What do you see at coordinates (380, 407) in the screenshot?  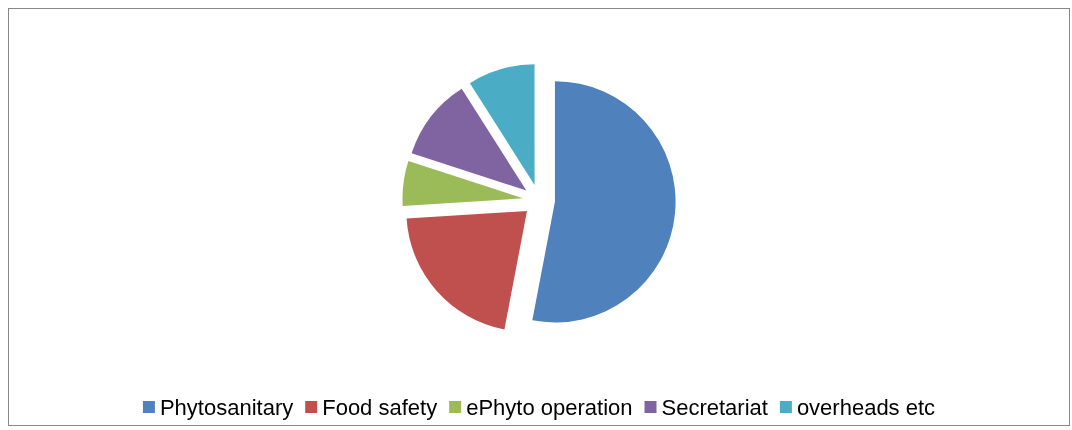 I see `legend-label: Food safety` at bounding box center [380, 407].